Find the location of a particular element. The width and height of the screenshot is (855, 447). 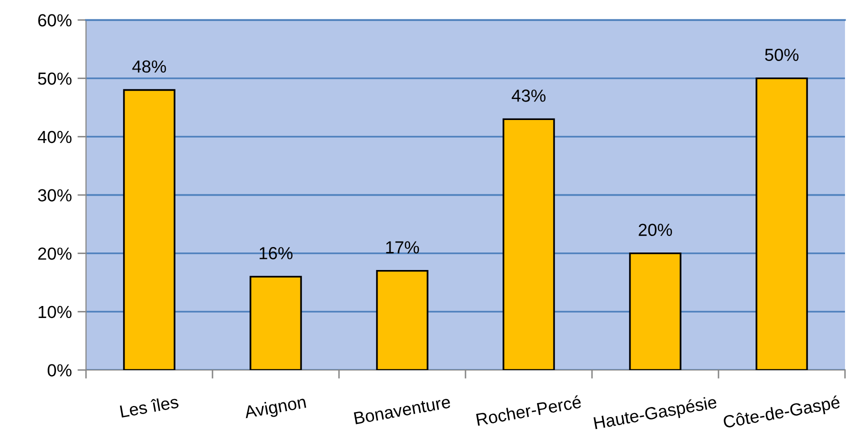

y-tick-label: 20% is located at coordinates (55, 254).